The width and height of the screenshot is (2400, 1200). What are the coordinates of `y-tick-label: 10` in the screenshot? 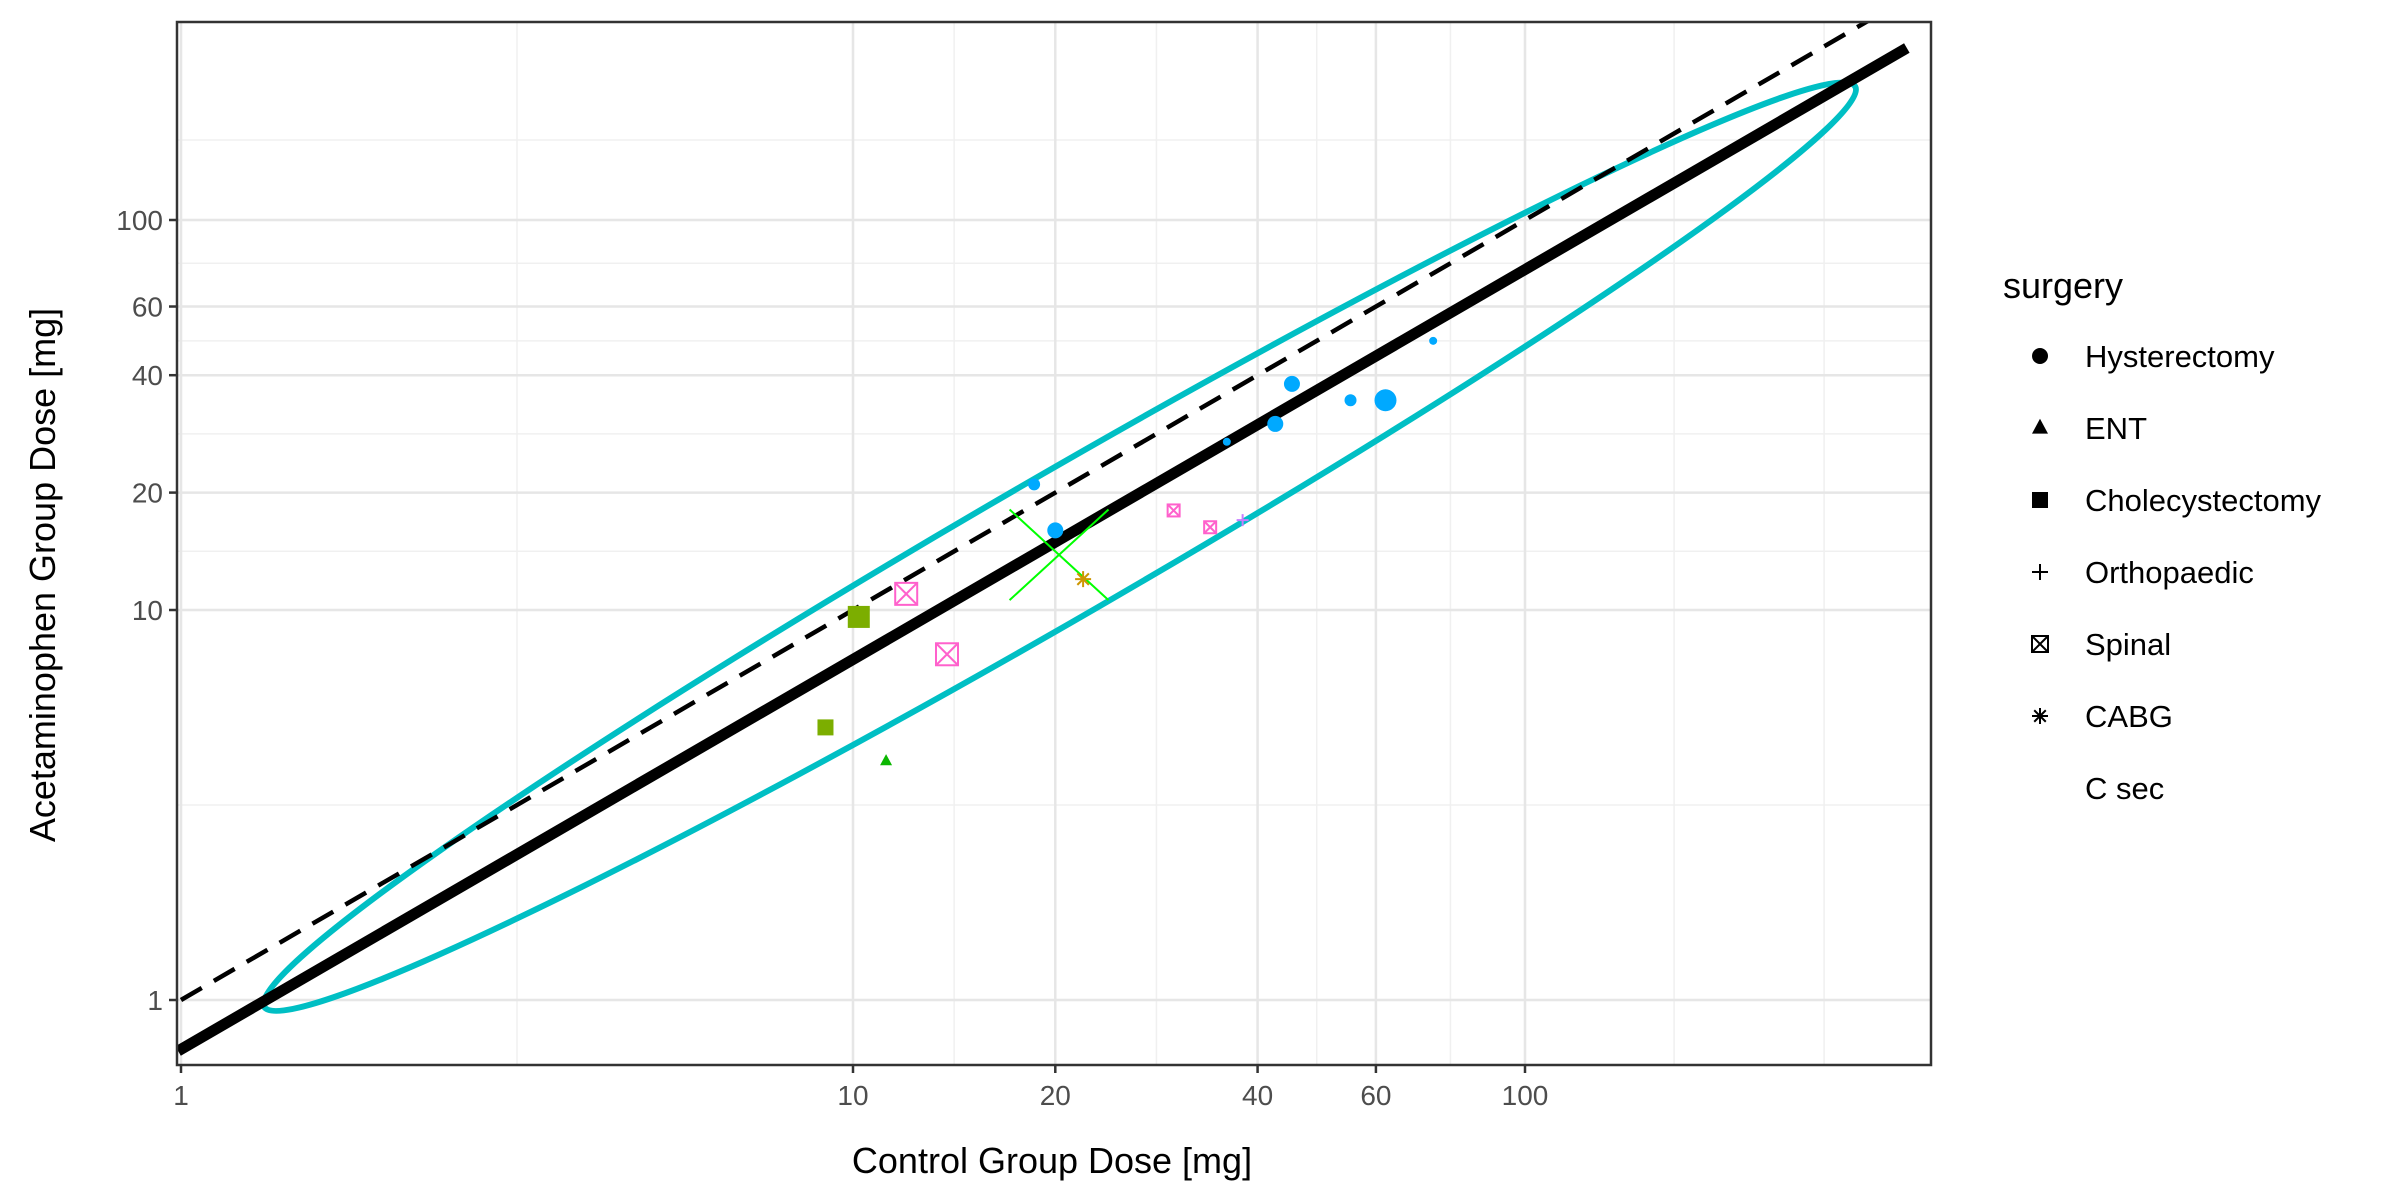 It's located at (147, 610).